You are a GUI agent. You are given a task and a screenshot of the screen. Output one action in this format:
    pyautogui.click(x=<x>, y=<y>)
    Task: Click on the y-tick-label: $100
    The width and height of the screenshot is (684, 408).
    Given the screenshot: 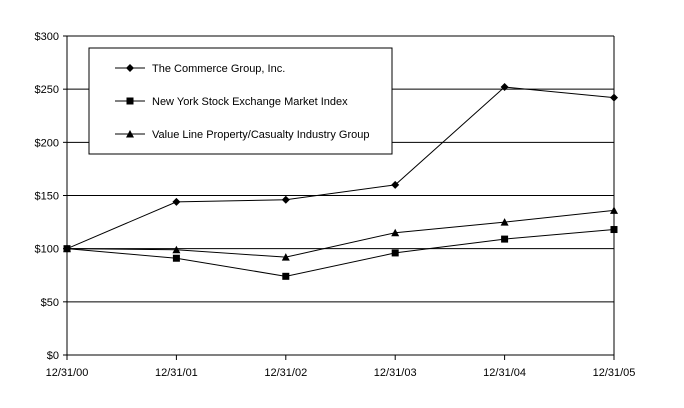 What is the action you would take?
    pyautogui.click(x=47, y=250)
    